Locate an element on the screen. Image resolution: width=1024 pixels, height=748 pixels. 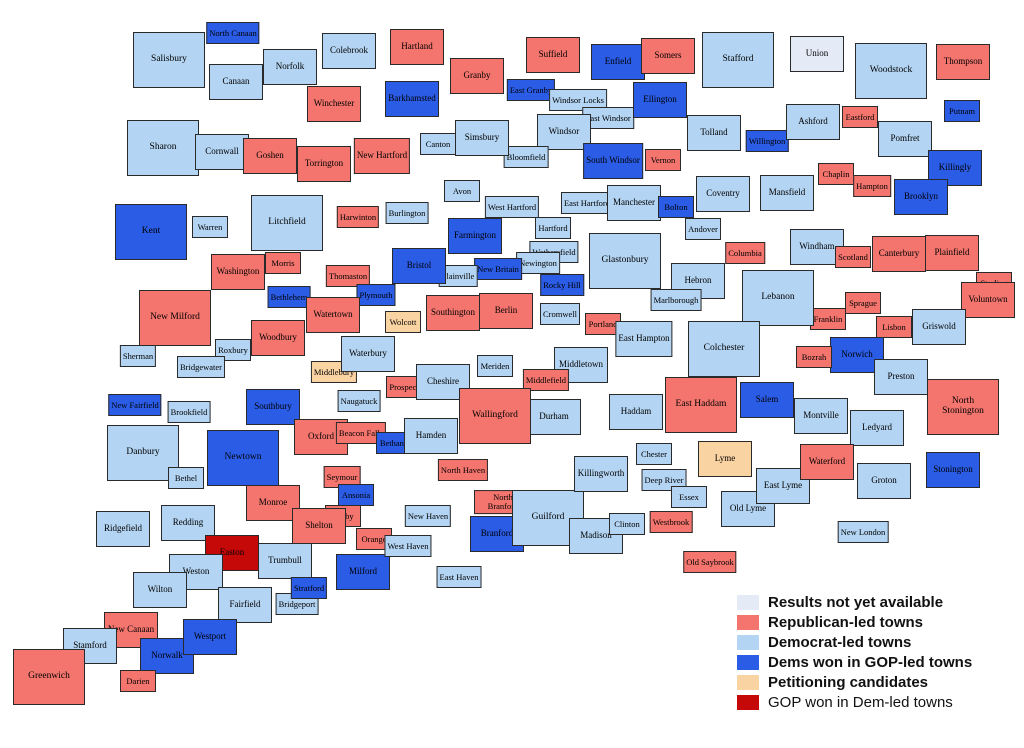
town-eastford: Eastford is located at coordinates (860, 117).